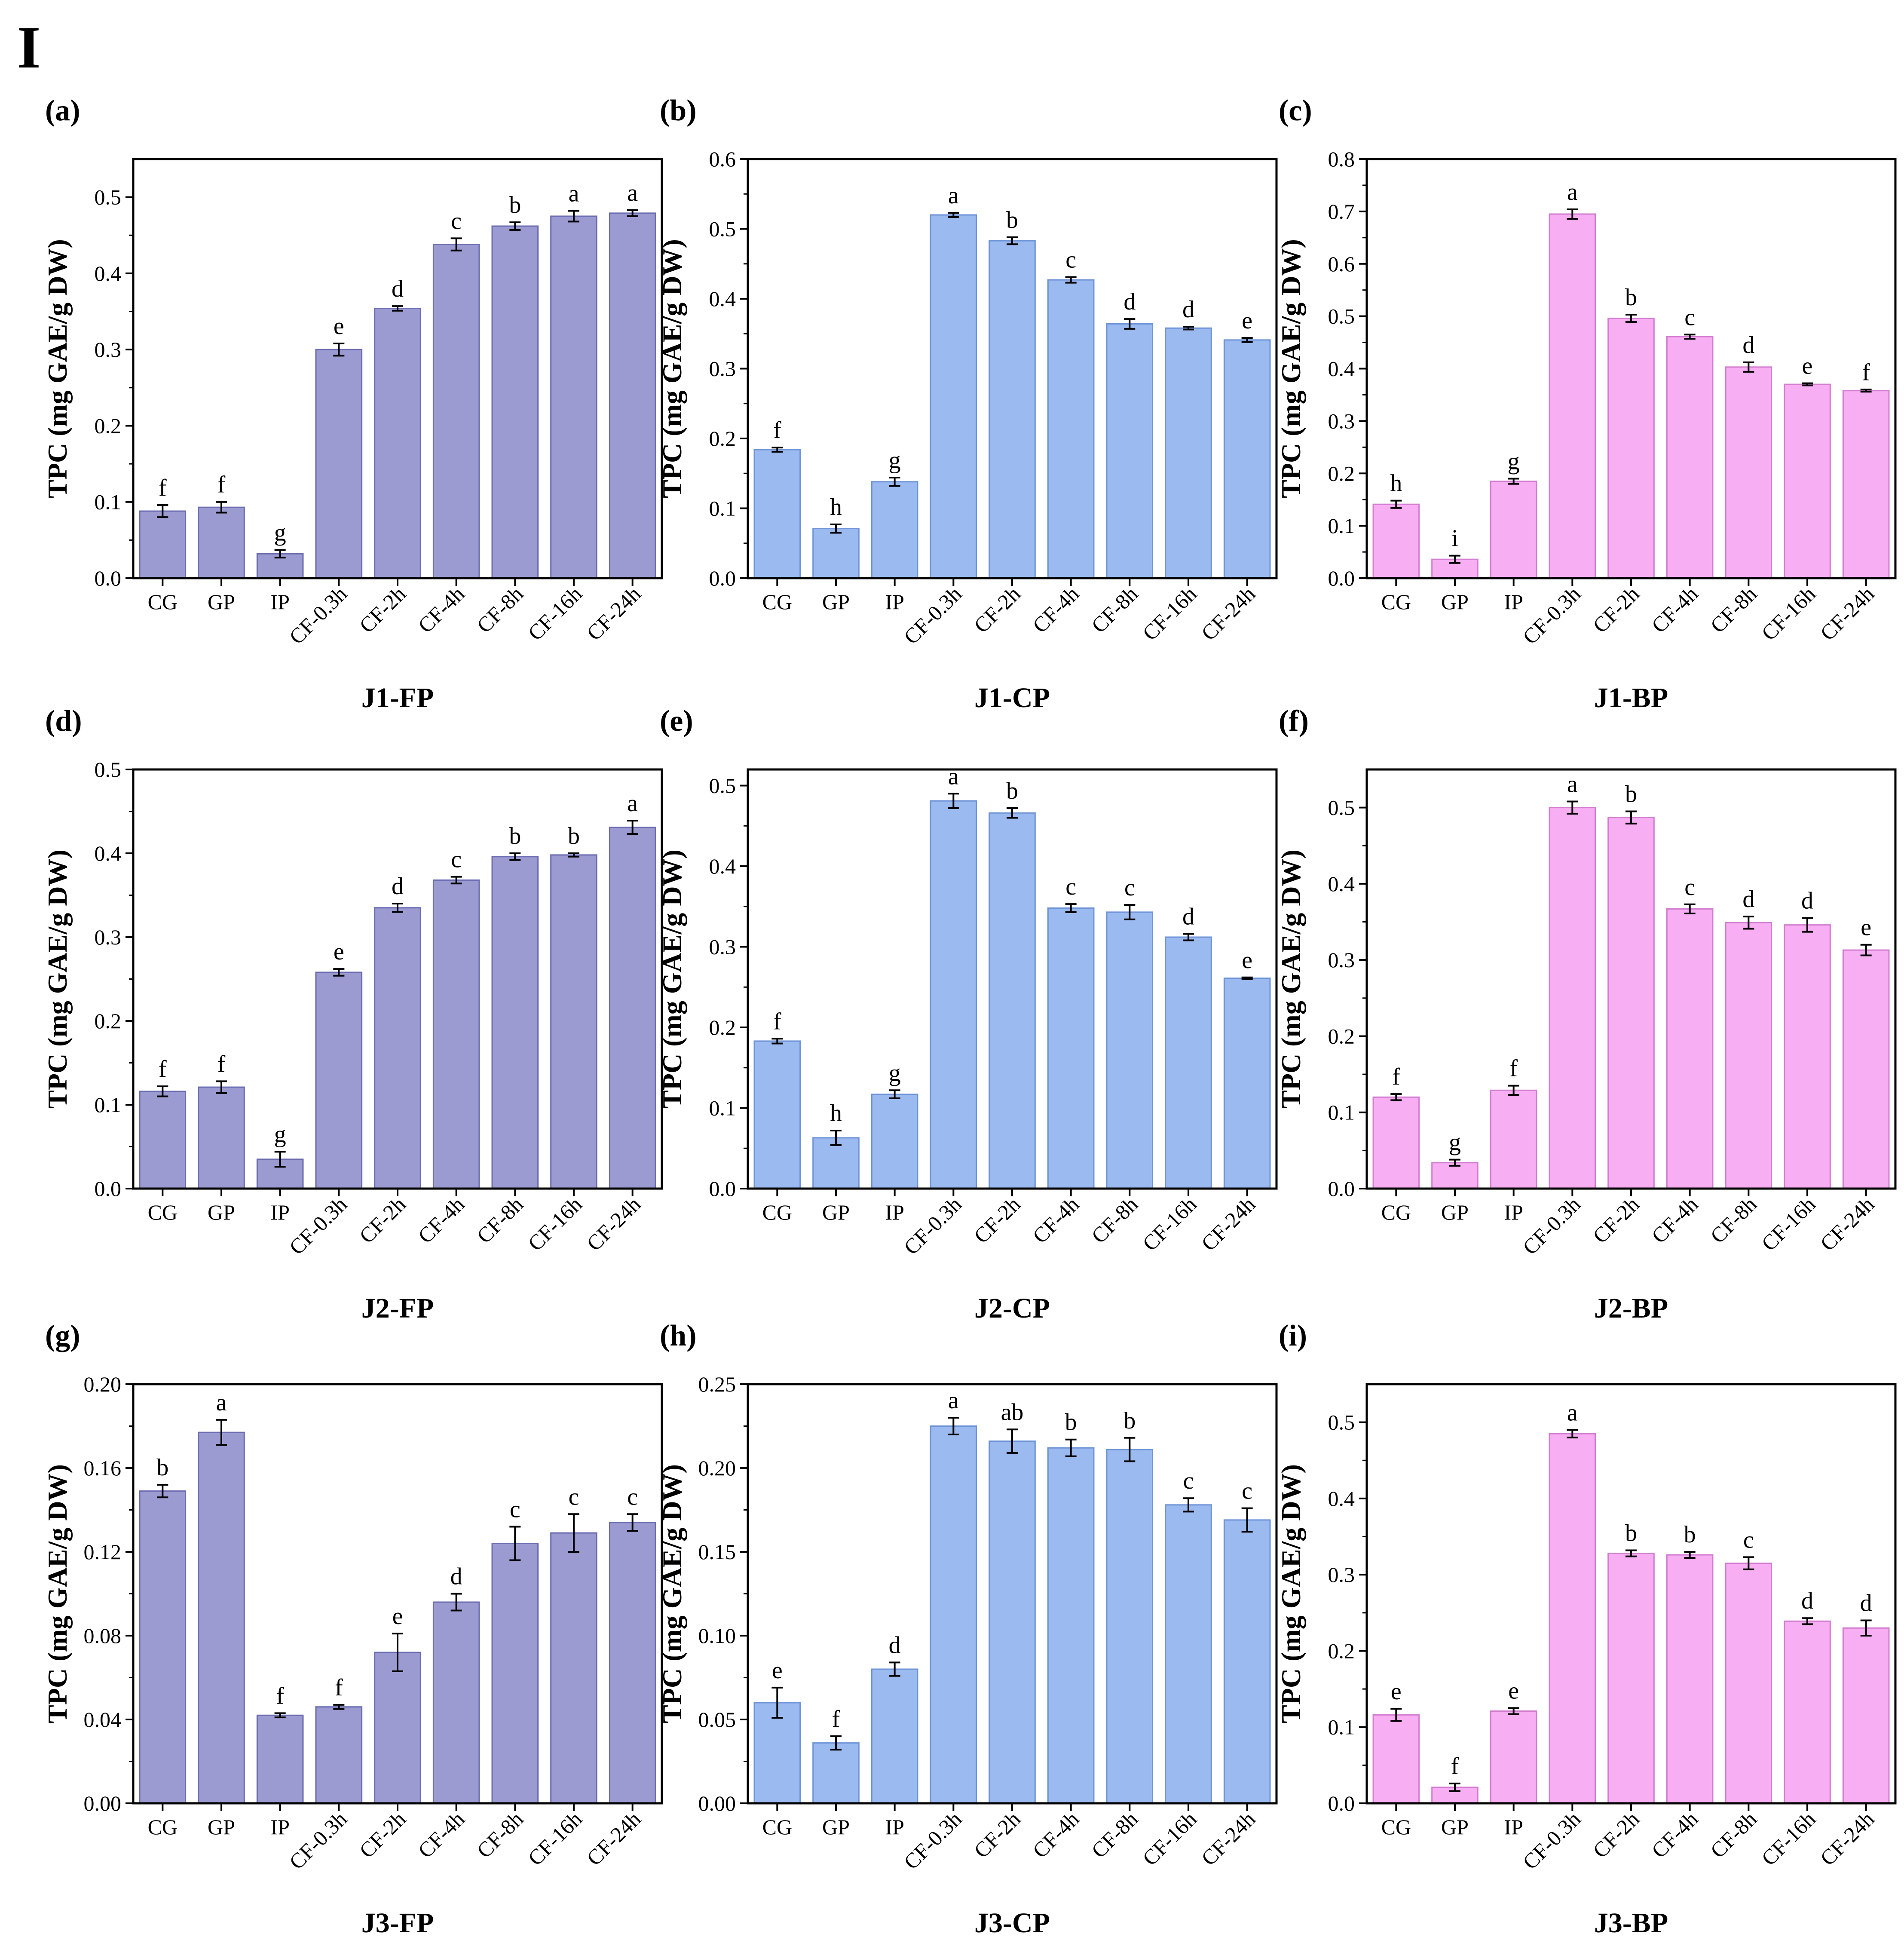 Image resolution: width=1904 pixels, height=1940 pixels. I want to click on panel-label: (f), so click(1294, 722).